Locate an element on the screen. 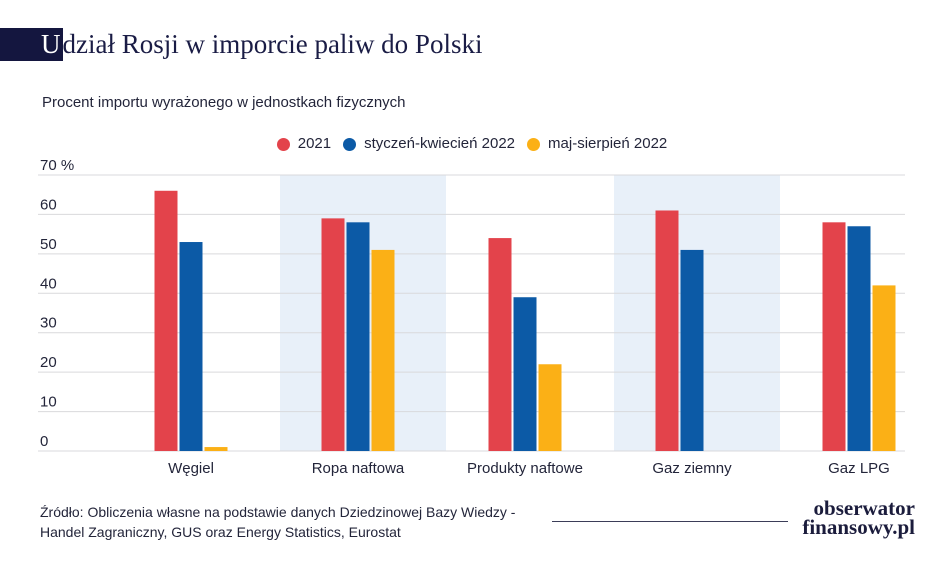 Image resolution: width=944 pixels, height=564 pixels. logo-line-2: finansowy.pl is located at coordinates (858, 527).